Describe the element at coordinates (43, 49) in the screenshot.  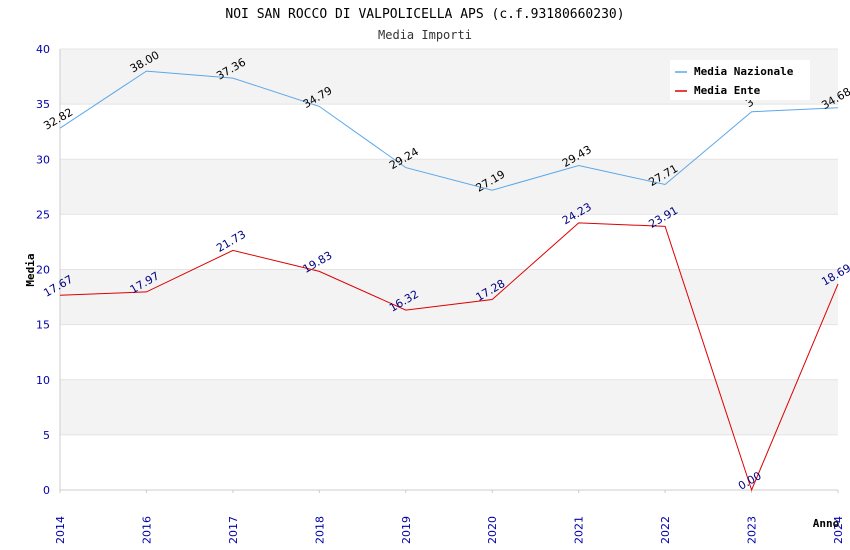
I see `y-tick-label: 40` at that location.